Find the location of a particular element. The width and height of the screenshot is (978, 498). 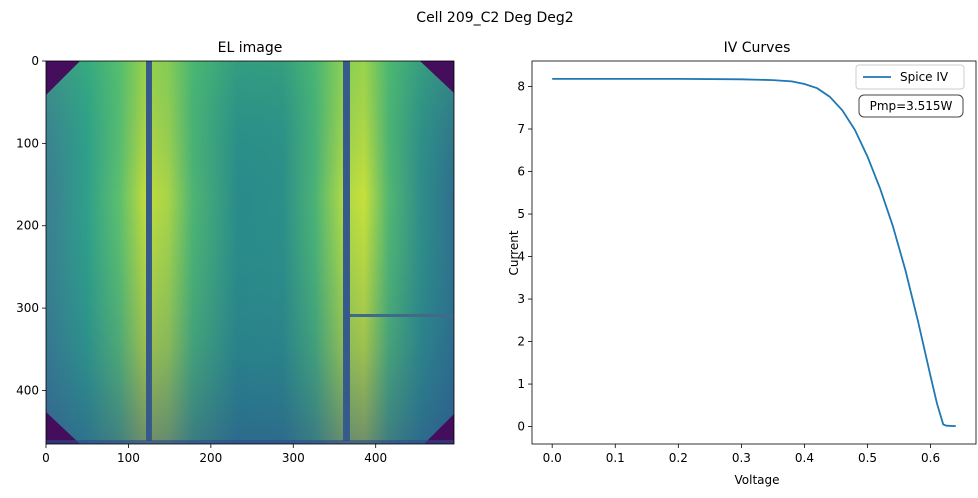

iv-xtick-label: 0.2 is located at coordinates (678, 458).